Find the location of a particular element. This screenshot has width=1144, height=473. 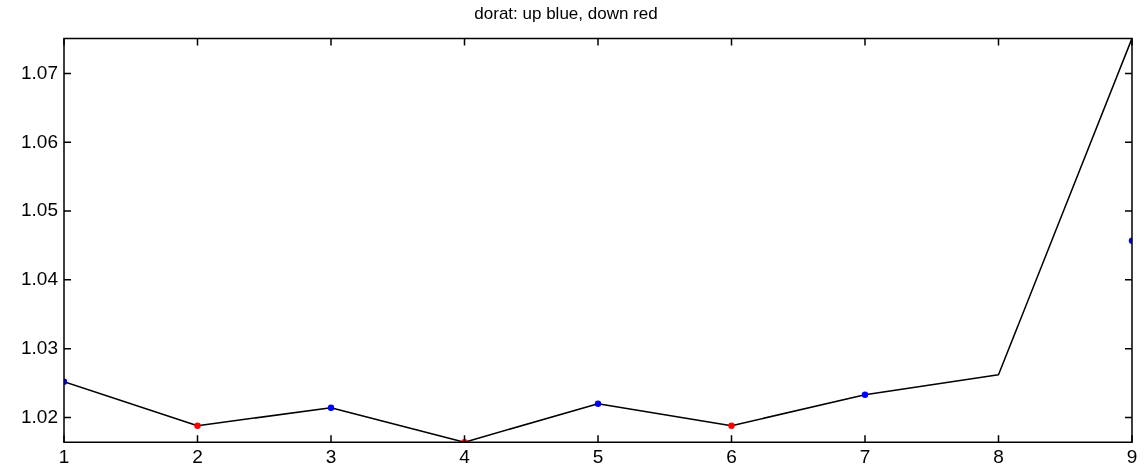

y-tick-label: 1.03 is located at coordinates (39, 347).